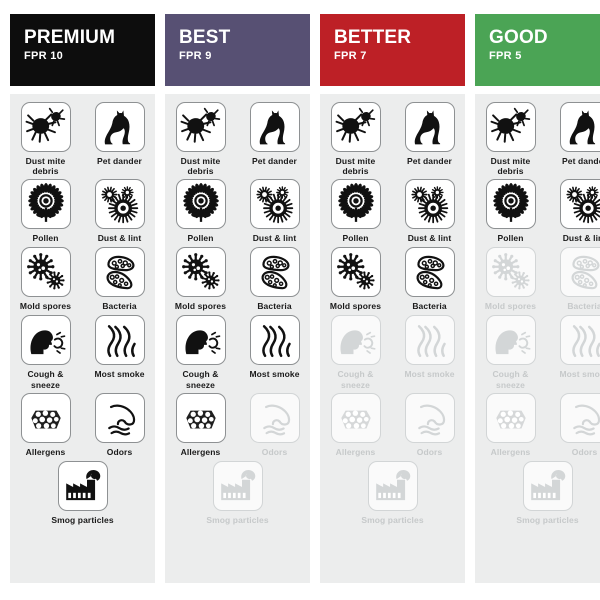 The image size is (600, 600). I want to click on feature-row: Smog particles, so click(82, 493).